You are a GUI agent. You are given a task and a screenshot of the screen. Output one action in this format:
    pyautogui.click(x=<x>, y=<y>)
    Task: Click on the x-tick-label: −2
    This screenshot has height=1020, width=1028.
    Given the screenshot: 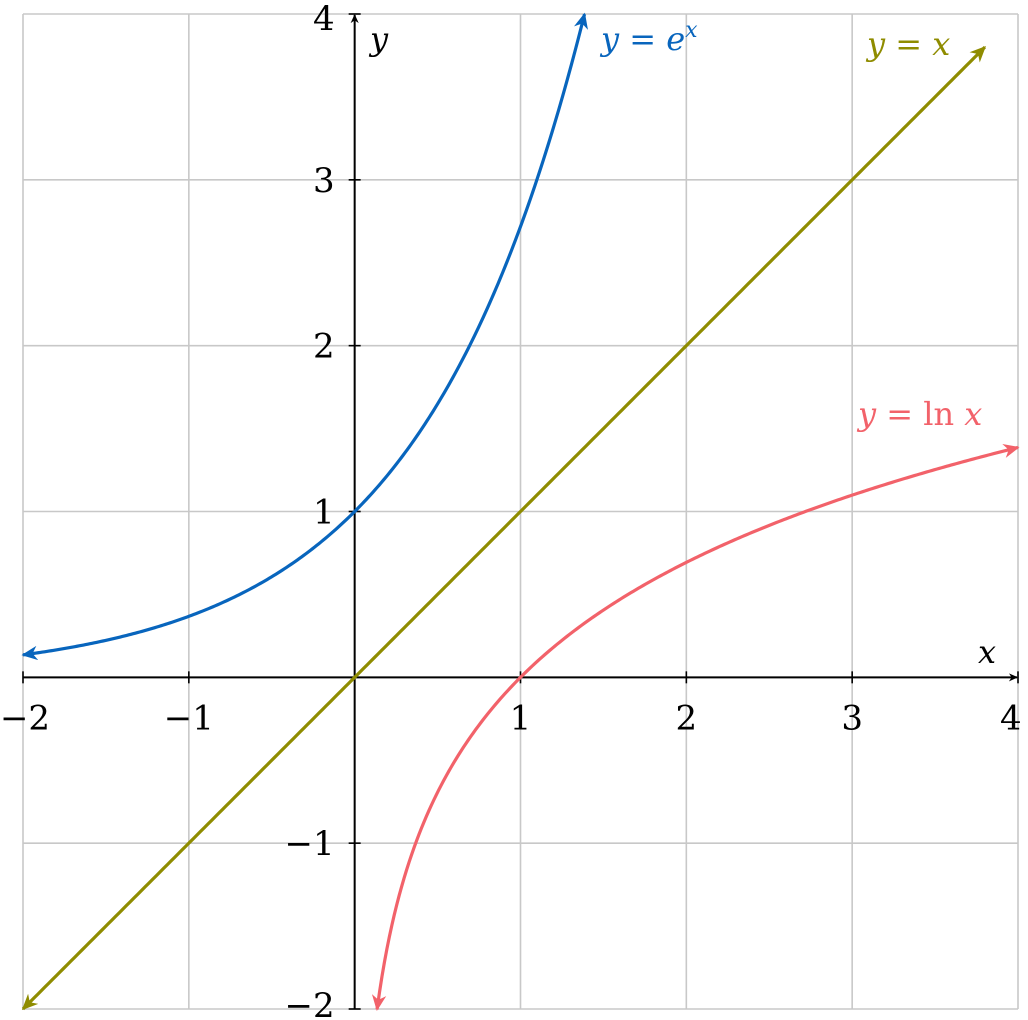 What is the action you would take?
    pyautogui.click(x=25, y=718)
    